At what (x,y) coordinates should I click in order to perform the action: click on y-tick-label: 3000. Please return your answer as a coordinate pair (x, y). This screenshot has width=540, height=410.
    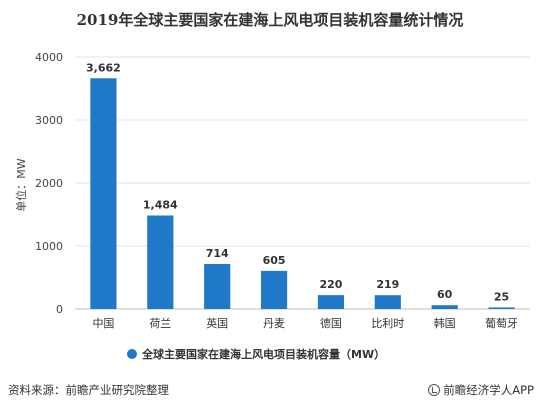
    Looking at the image, I should click on (49, 120).